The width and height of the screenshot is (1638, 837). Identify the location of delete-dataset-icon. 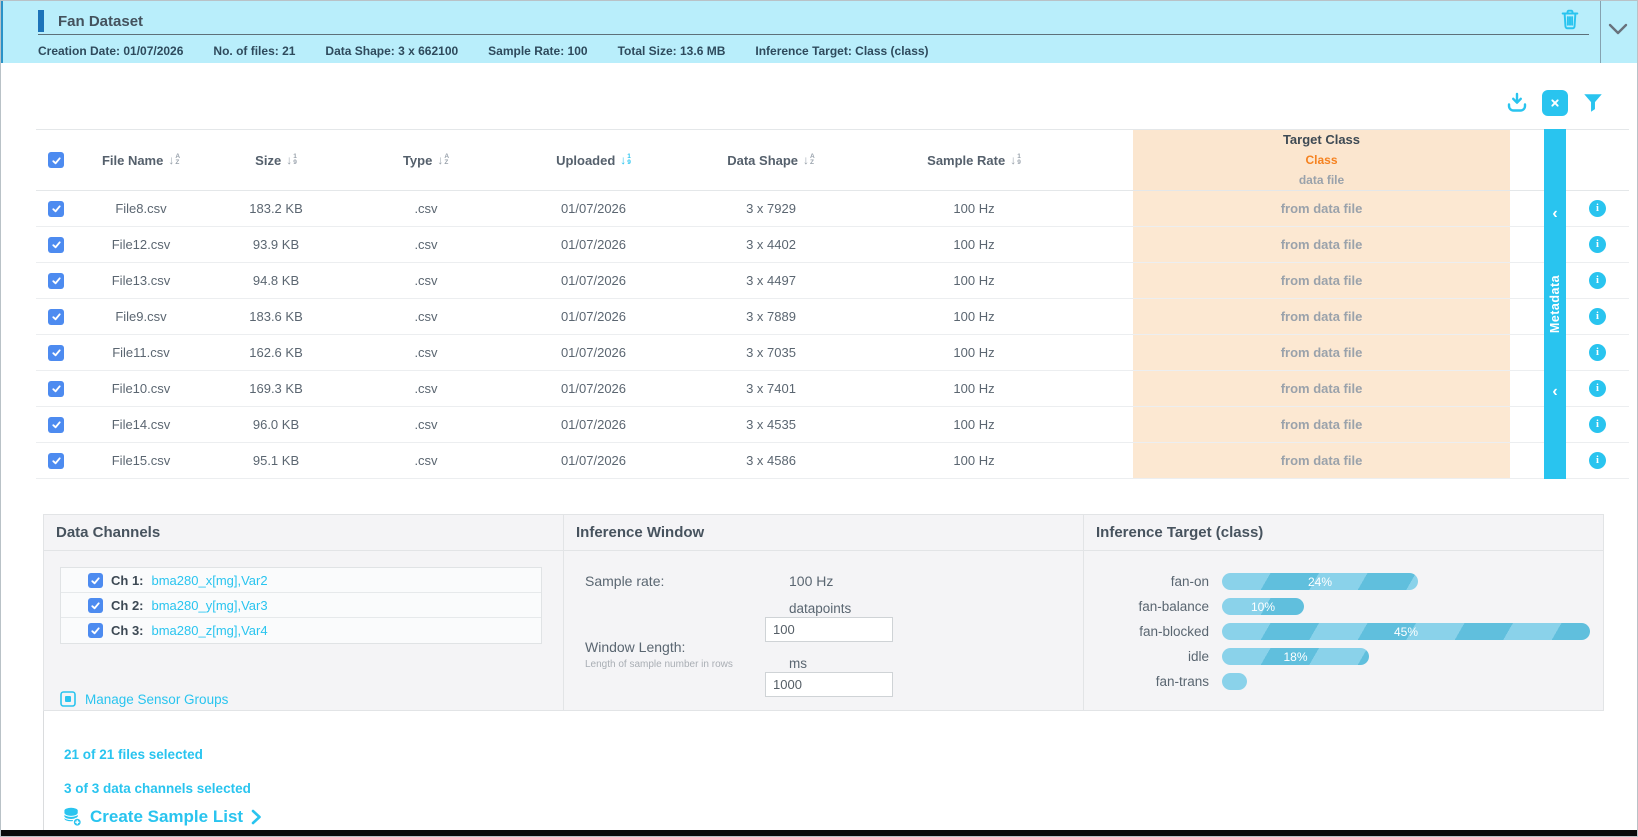
(1570, 19).